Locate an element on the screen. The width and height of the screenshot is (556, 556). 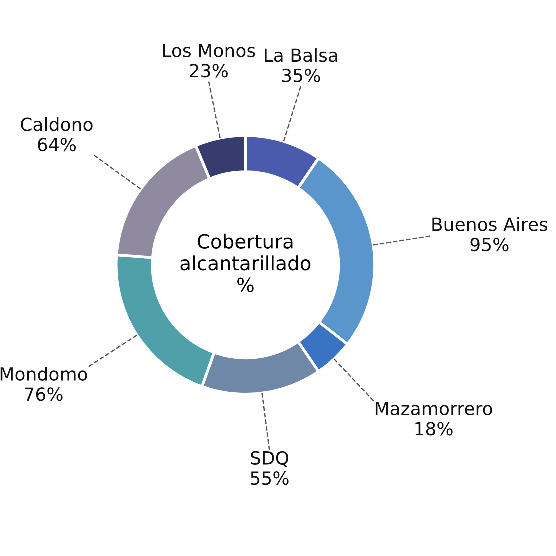
data-label: 23% is located at coordinates (209, 71).